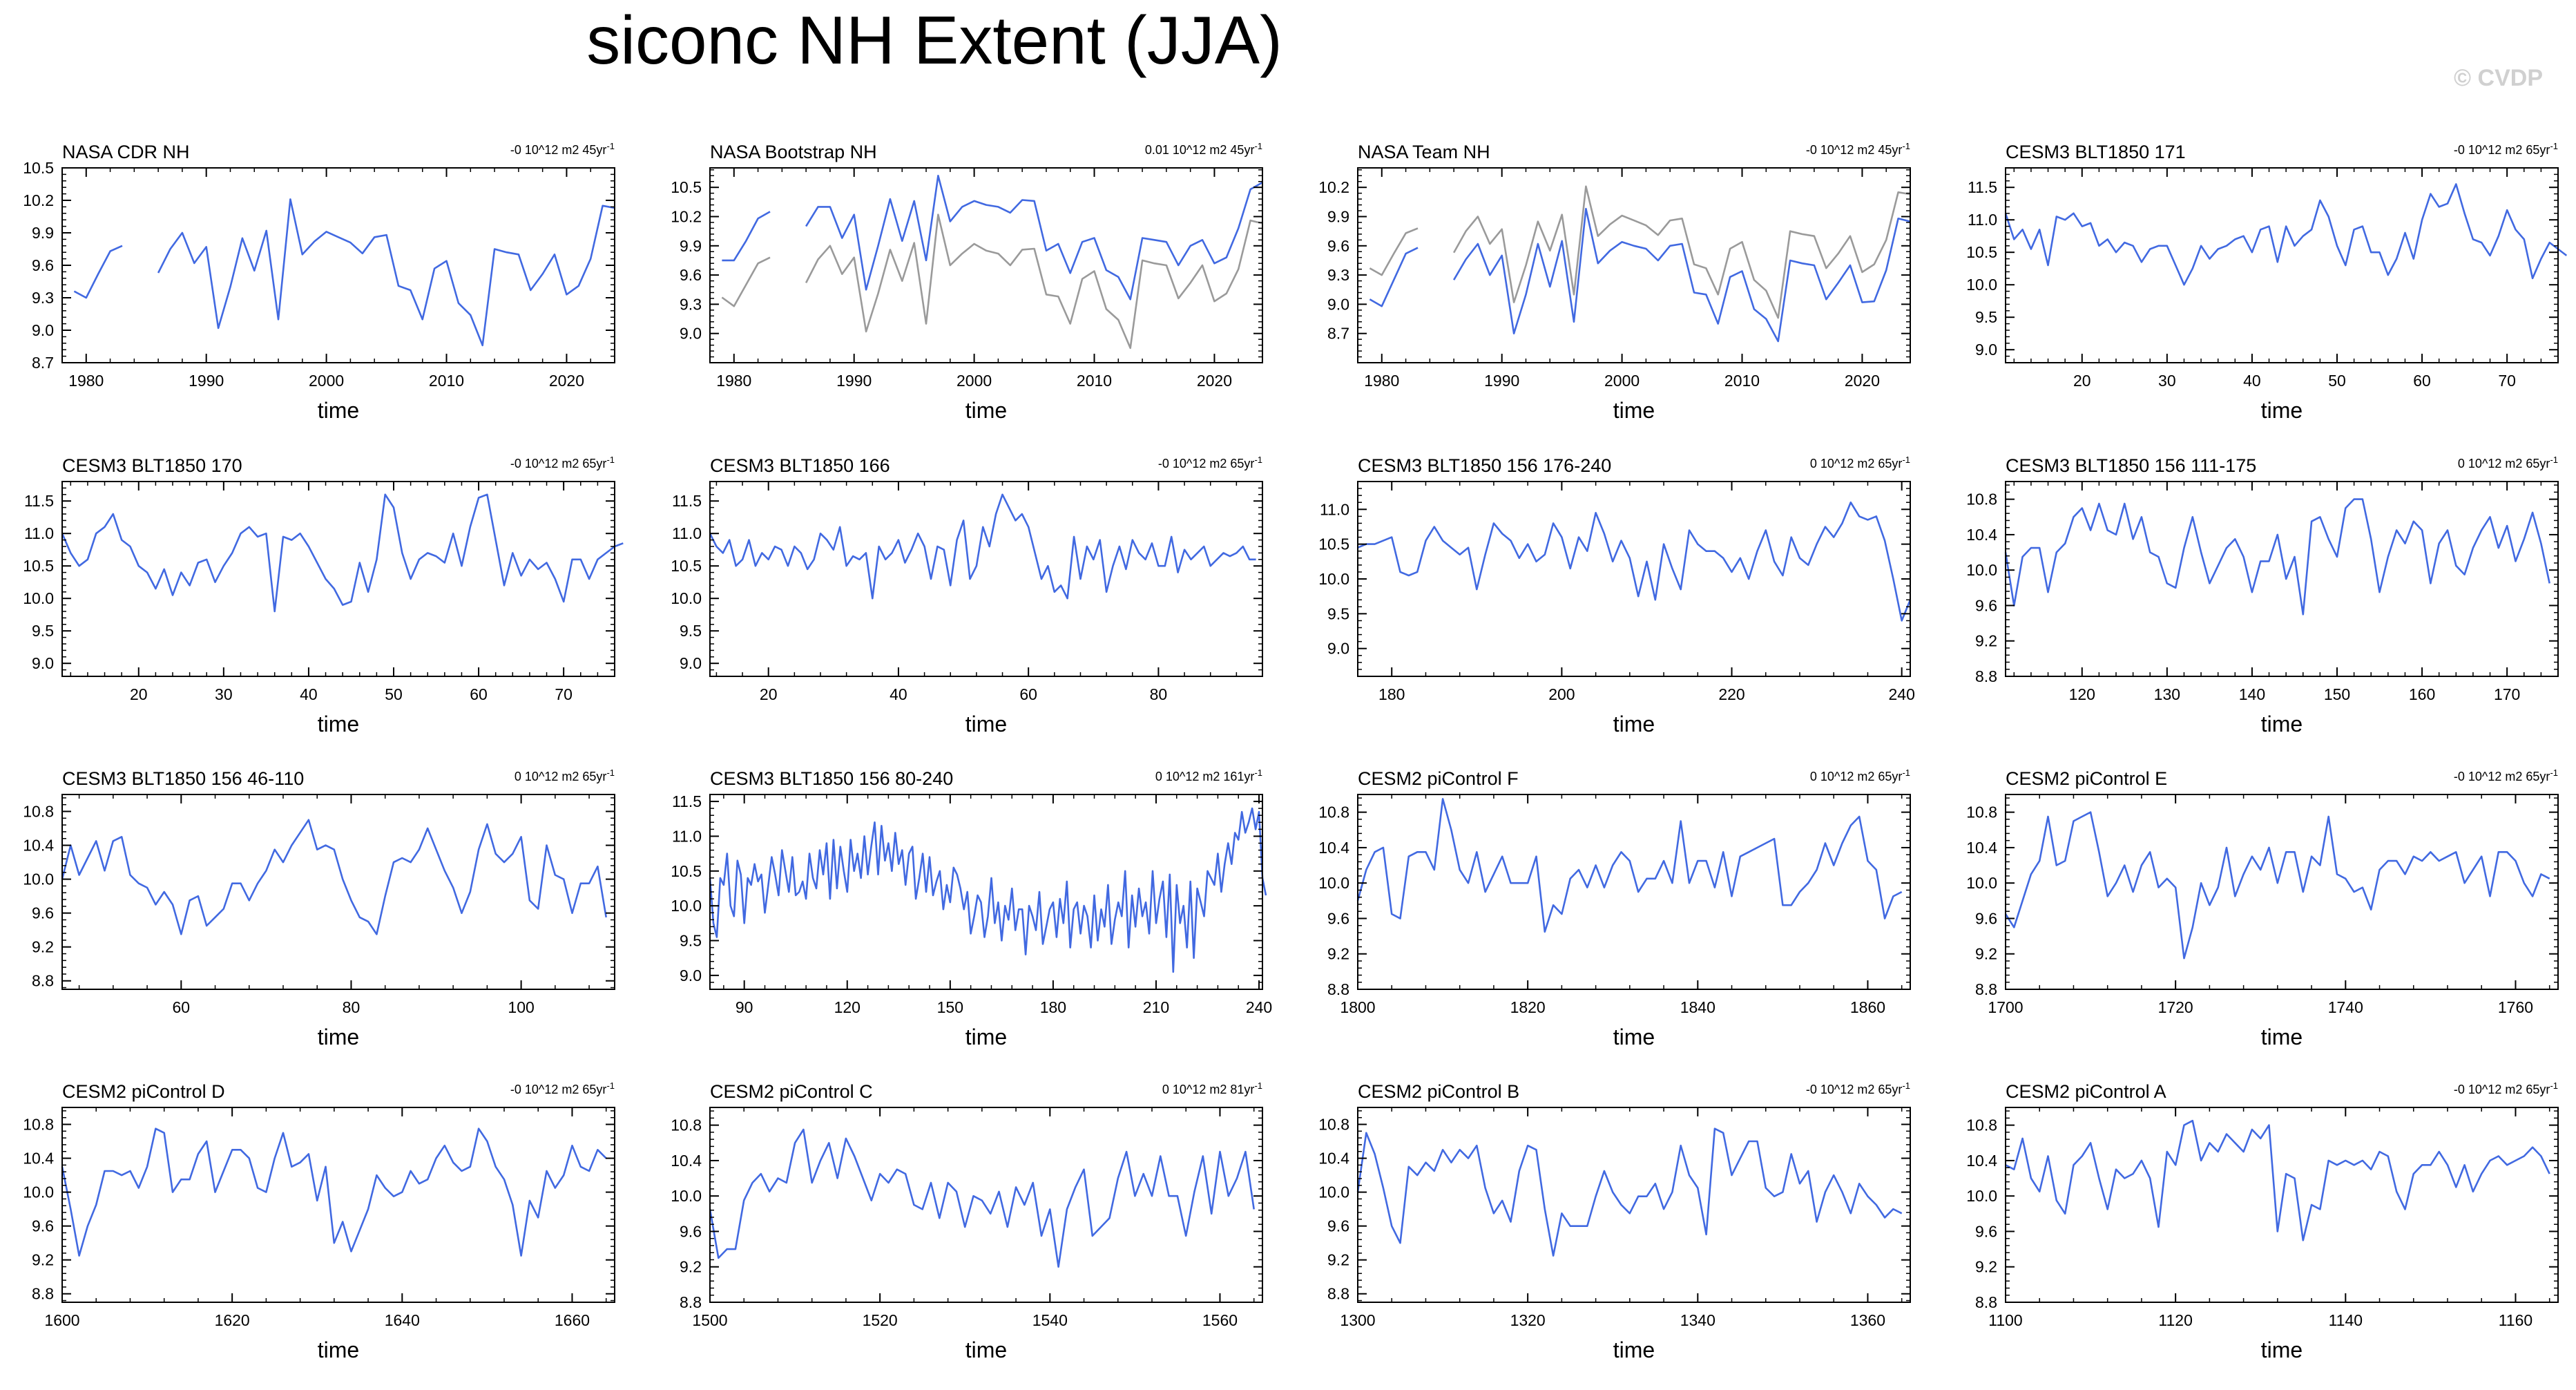  What do you see at coordinates (2507, 694) in the screenshot?
I see `x-tick-label: 170` at bounding box center [2507, 694].